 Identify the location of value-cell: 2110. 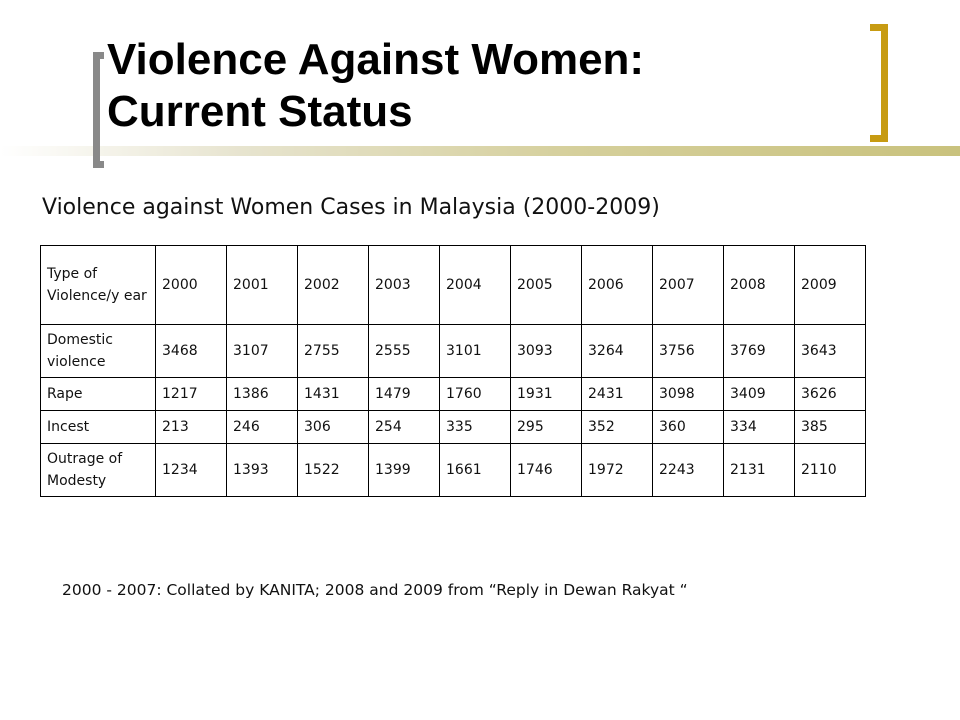
(830, 470).